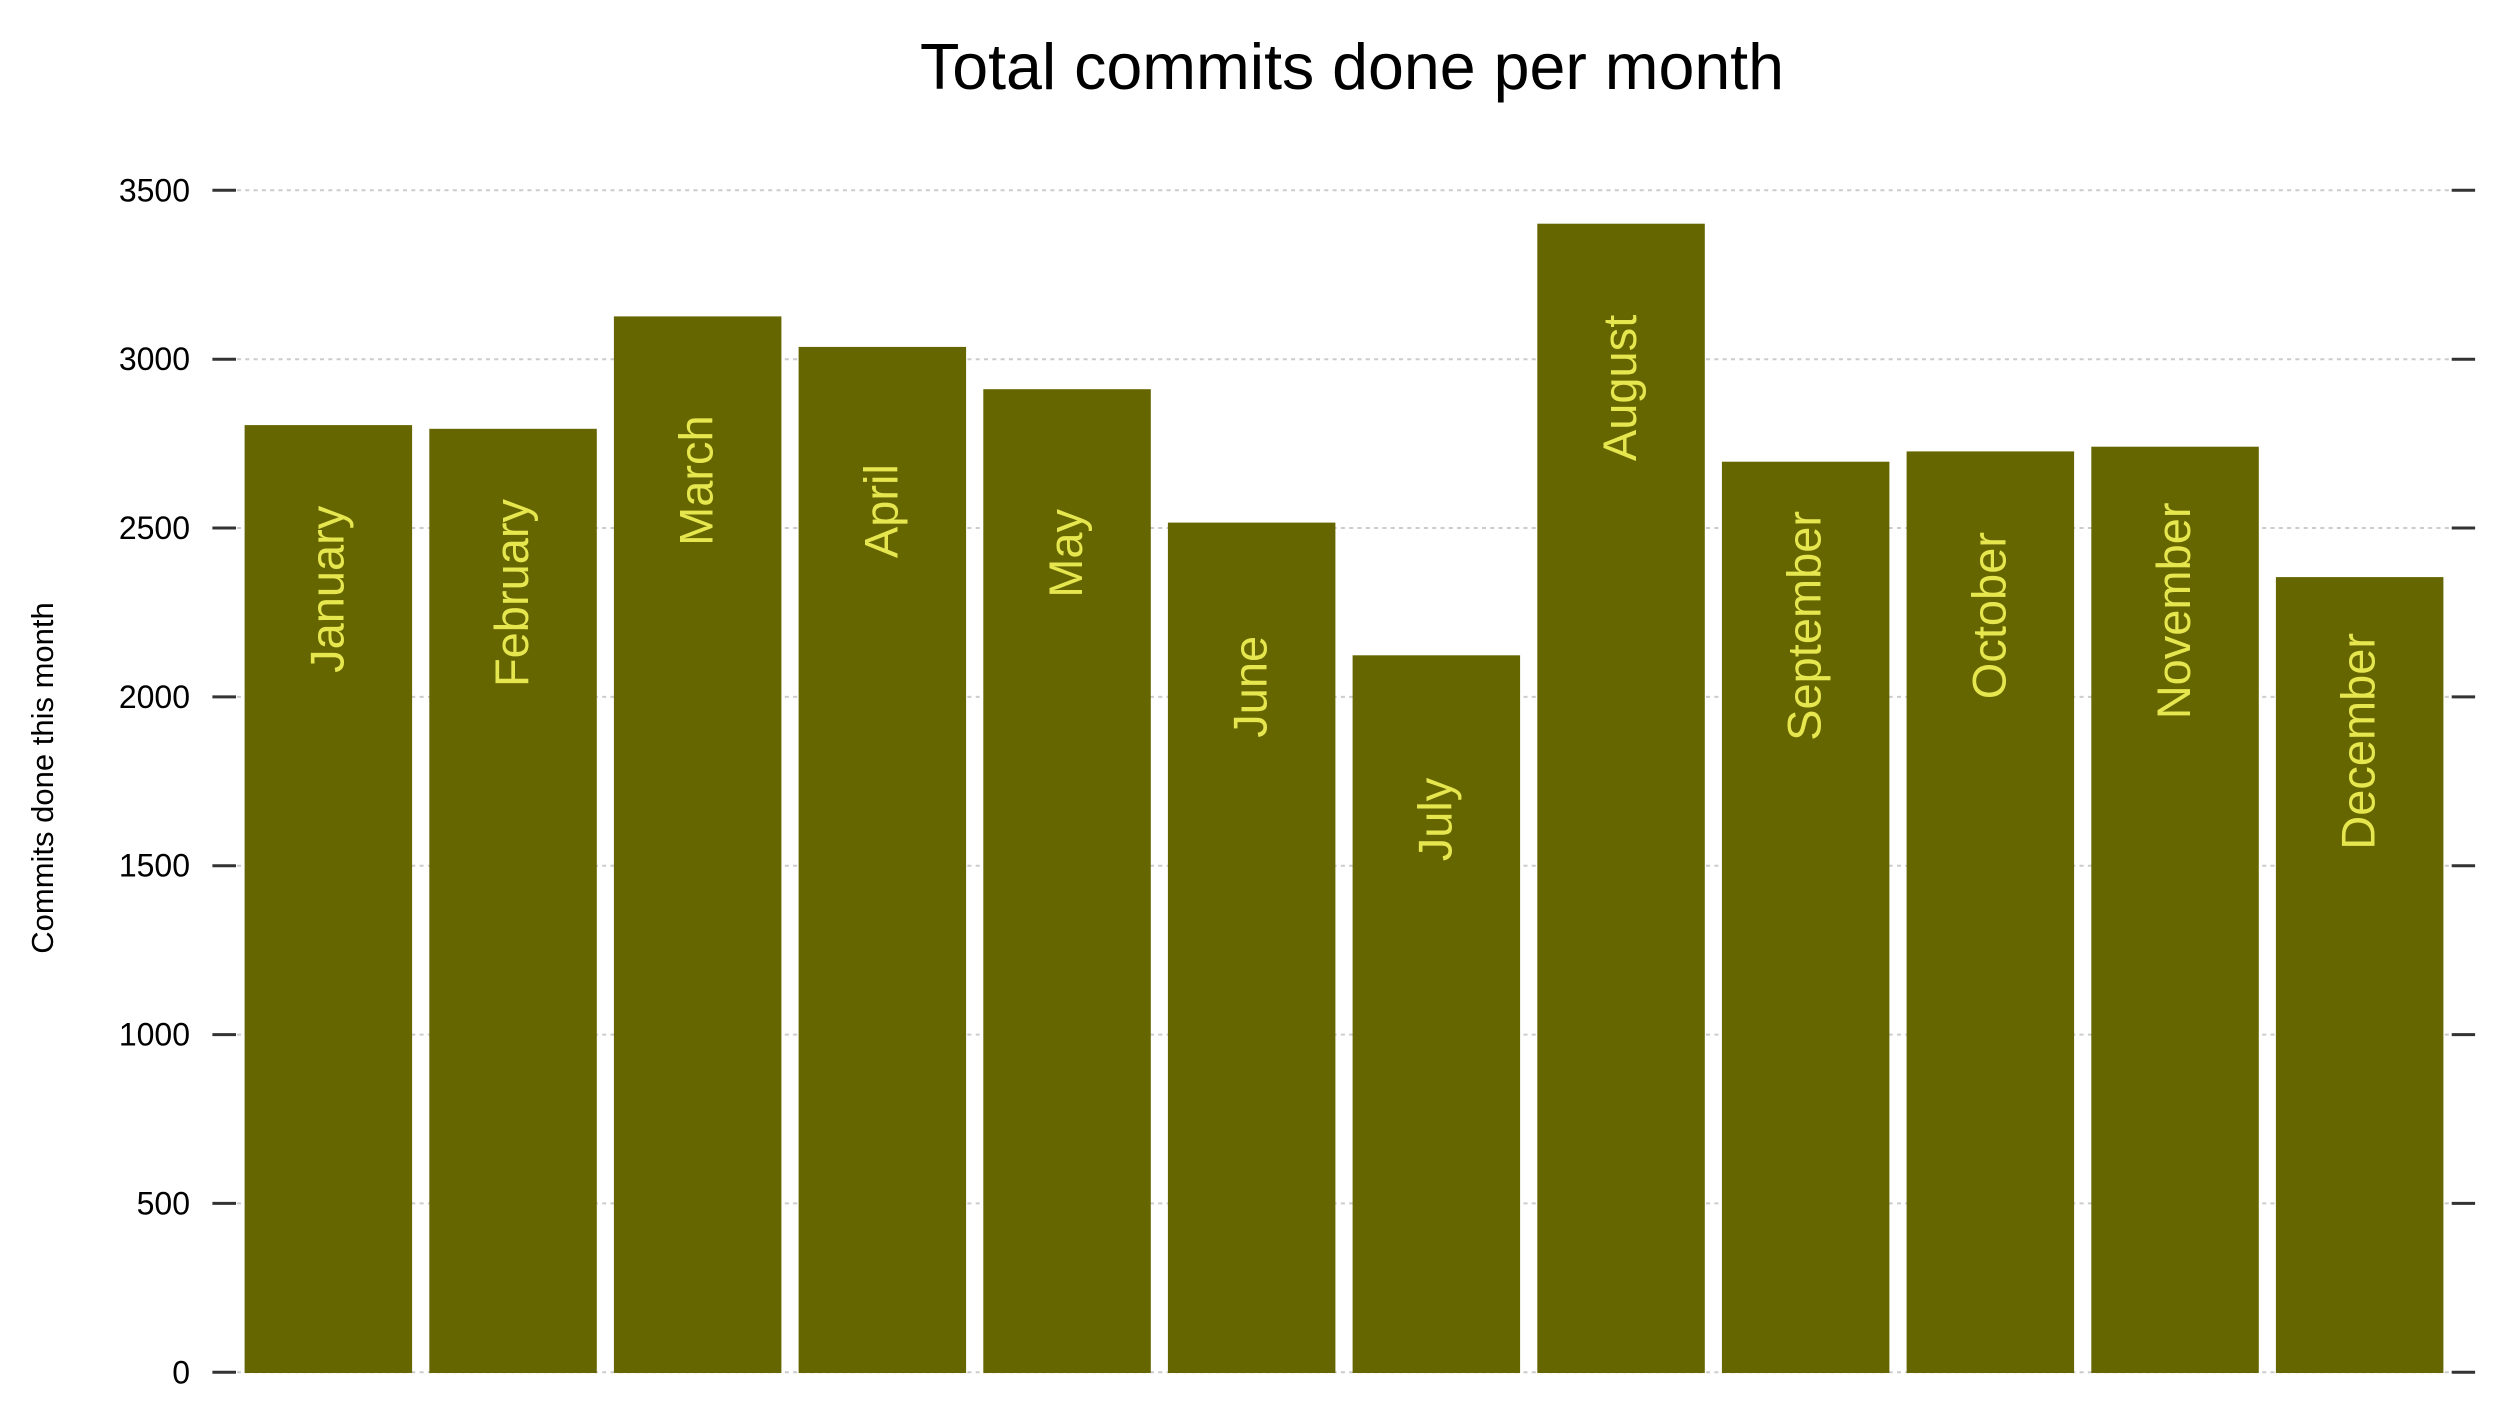 This screenshot has width=2518, height=1416. I want to click on svg-text: January, so click(326, 589).